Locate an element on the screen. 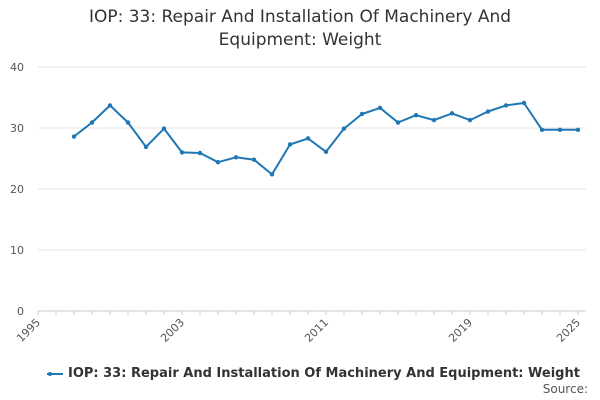  y-tick-label: 30 is located at coordinates (17, 128).